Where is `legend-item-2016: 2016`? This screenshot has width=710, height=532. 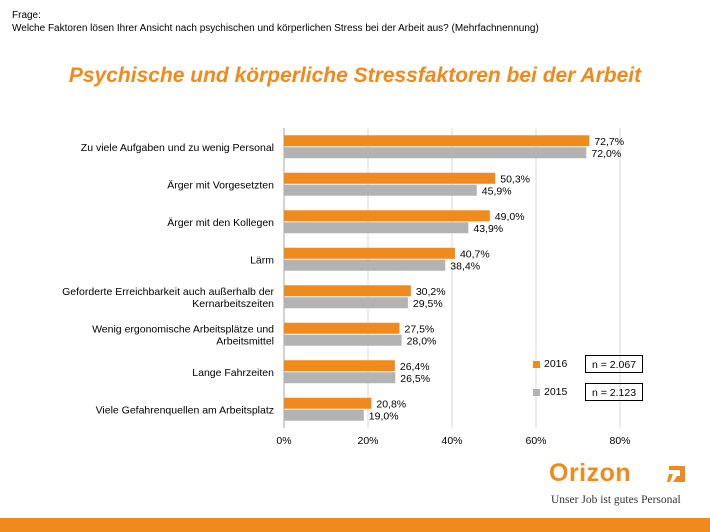
legend-item-2016: 2016 is located at coordinates (550, 364).